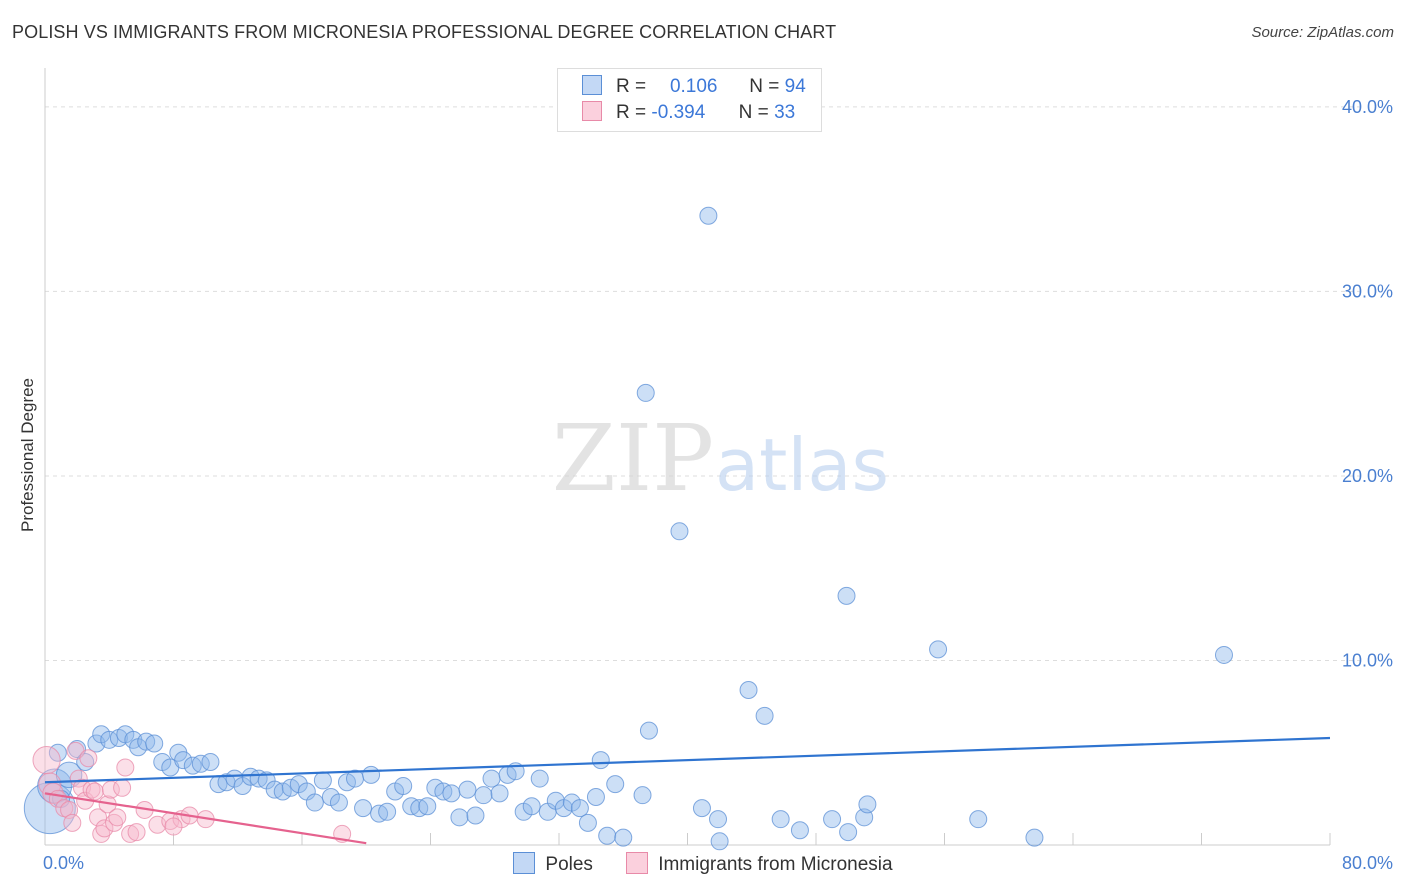 The image size is (1406, 892). I want to click on micronesia-trend-line, so click(205, 818).